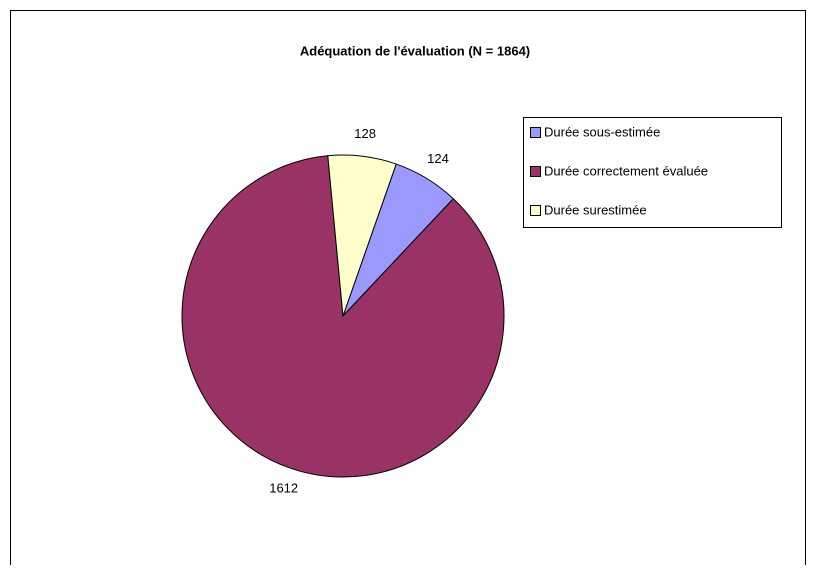  I want to click on legend-label: Durée correctement évaluée, so click(626, 170).